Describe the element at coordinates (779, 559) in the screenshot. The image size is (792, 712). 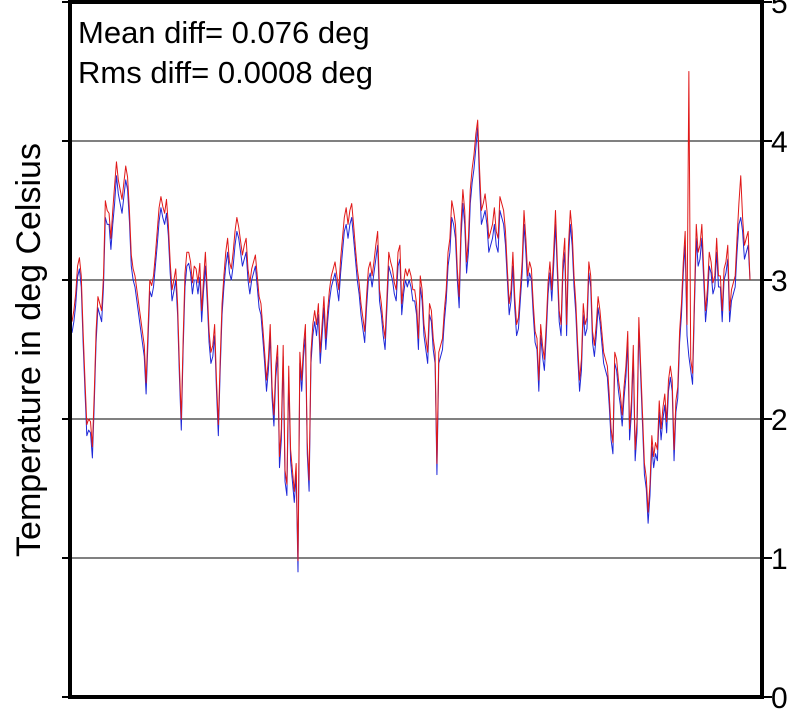
I see `y-tick-label-1: 1` at that location.